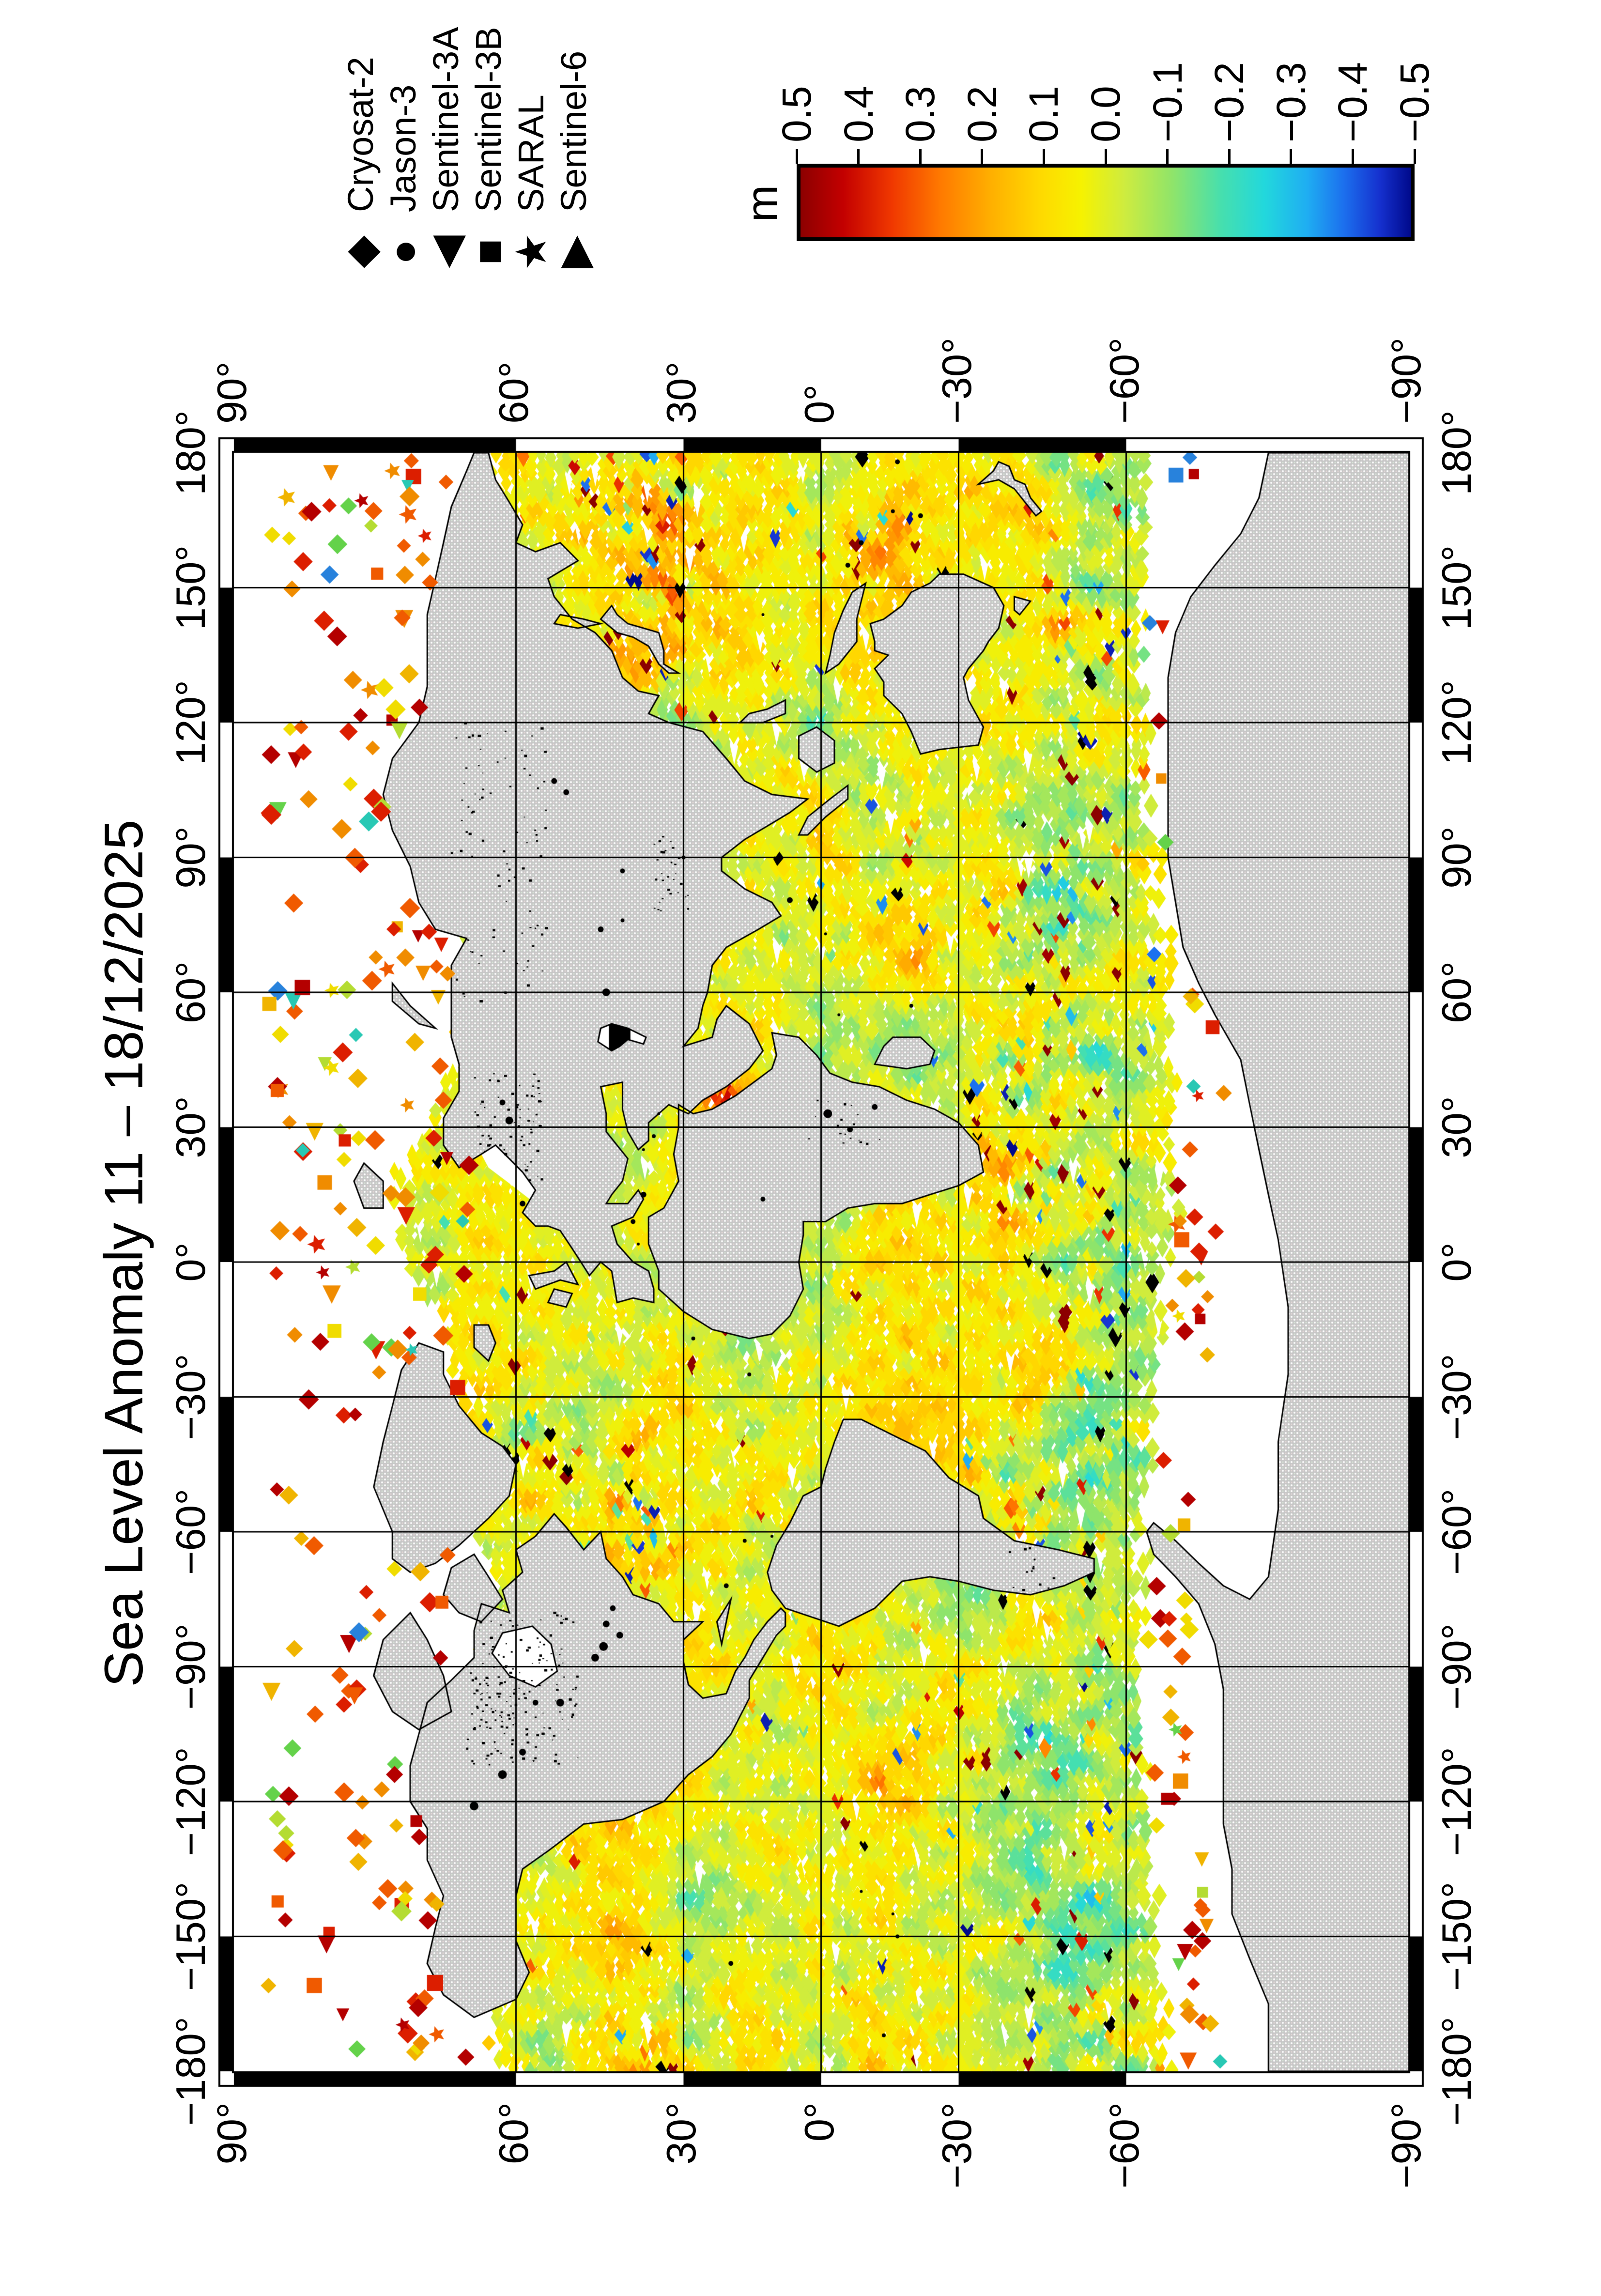 The width and height of the screenshot is (1601, 2296). What do you see at coordinates (191, 1531) in the screenshot?
I see `lon-tick-label-top: −60°` at bounding box center [191, 1531].